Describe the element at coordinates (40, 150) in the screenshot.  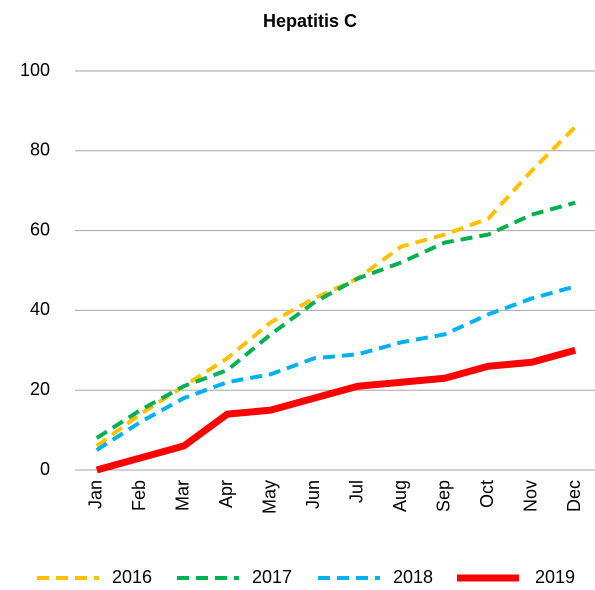
I see `y-tick-label: 80` at that location.